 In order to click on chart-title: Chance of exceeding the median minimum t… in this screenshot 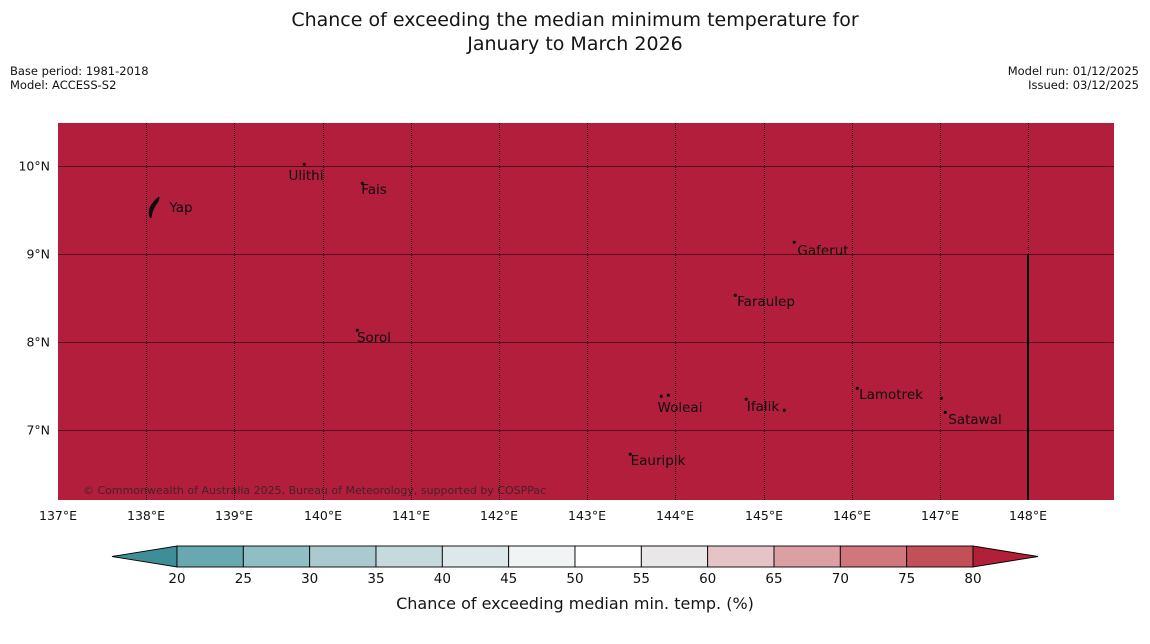, I will do `click(575, 32)`.